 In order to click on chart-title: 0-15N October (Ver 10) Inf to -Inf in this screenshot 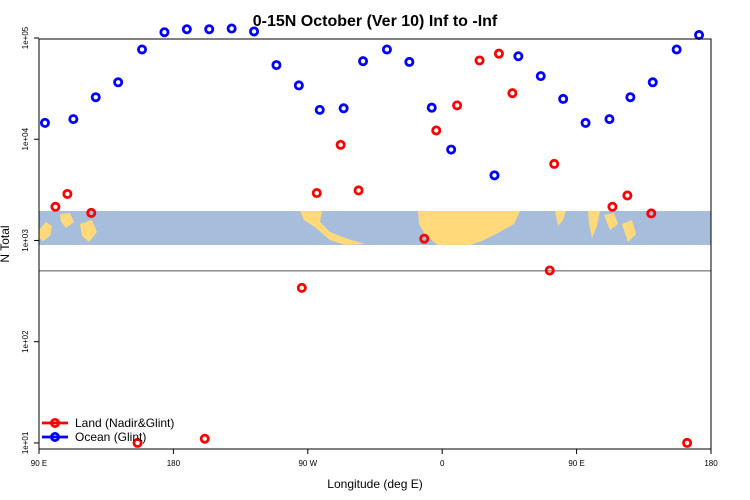, I will do `click(375, 21)`.